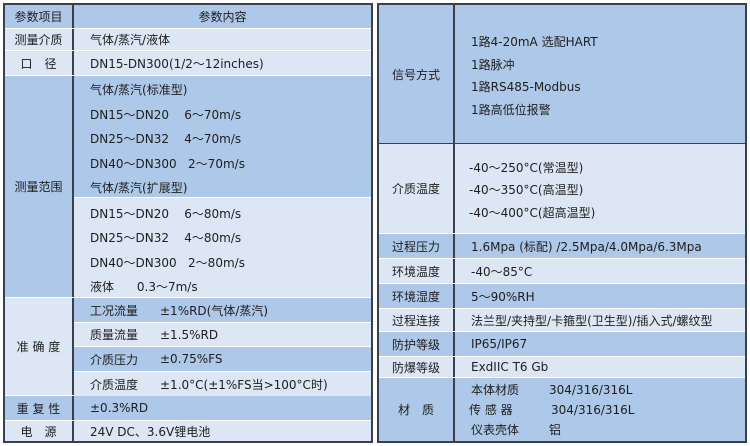 Image resolution: width=750 pixels, height=446 pixels. Describe the element at coordinates (188, 17) in the screenshot. I see `header-row: 参数项目 参数内容` at that location.